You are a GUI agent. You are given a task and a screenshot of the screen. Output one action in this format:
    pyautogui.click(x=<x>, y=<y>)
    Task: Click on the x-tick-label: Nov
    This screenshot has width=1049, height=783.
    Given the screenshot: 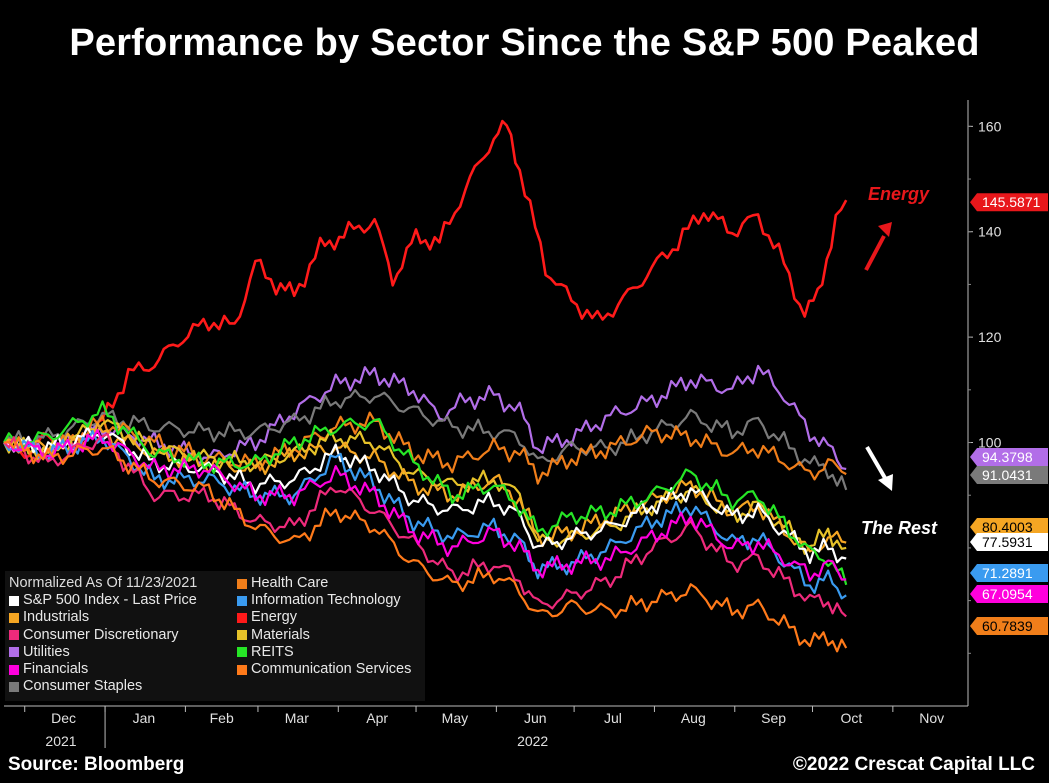 What is the action you would take?
    pyautogui.click(x=931, y=718)
    